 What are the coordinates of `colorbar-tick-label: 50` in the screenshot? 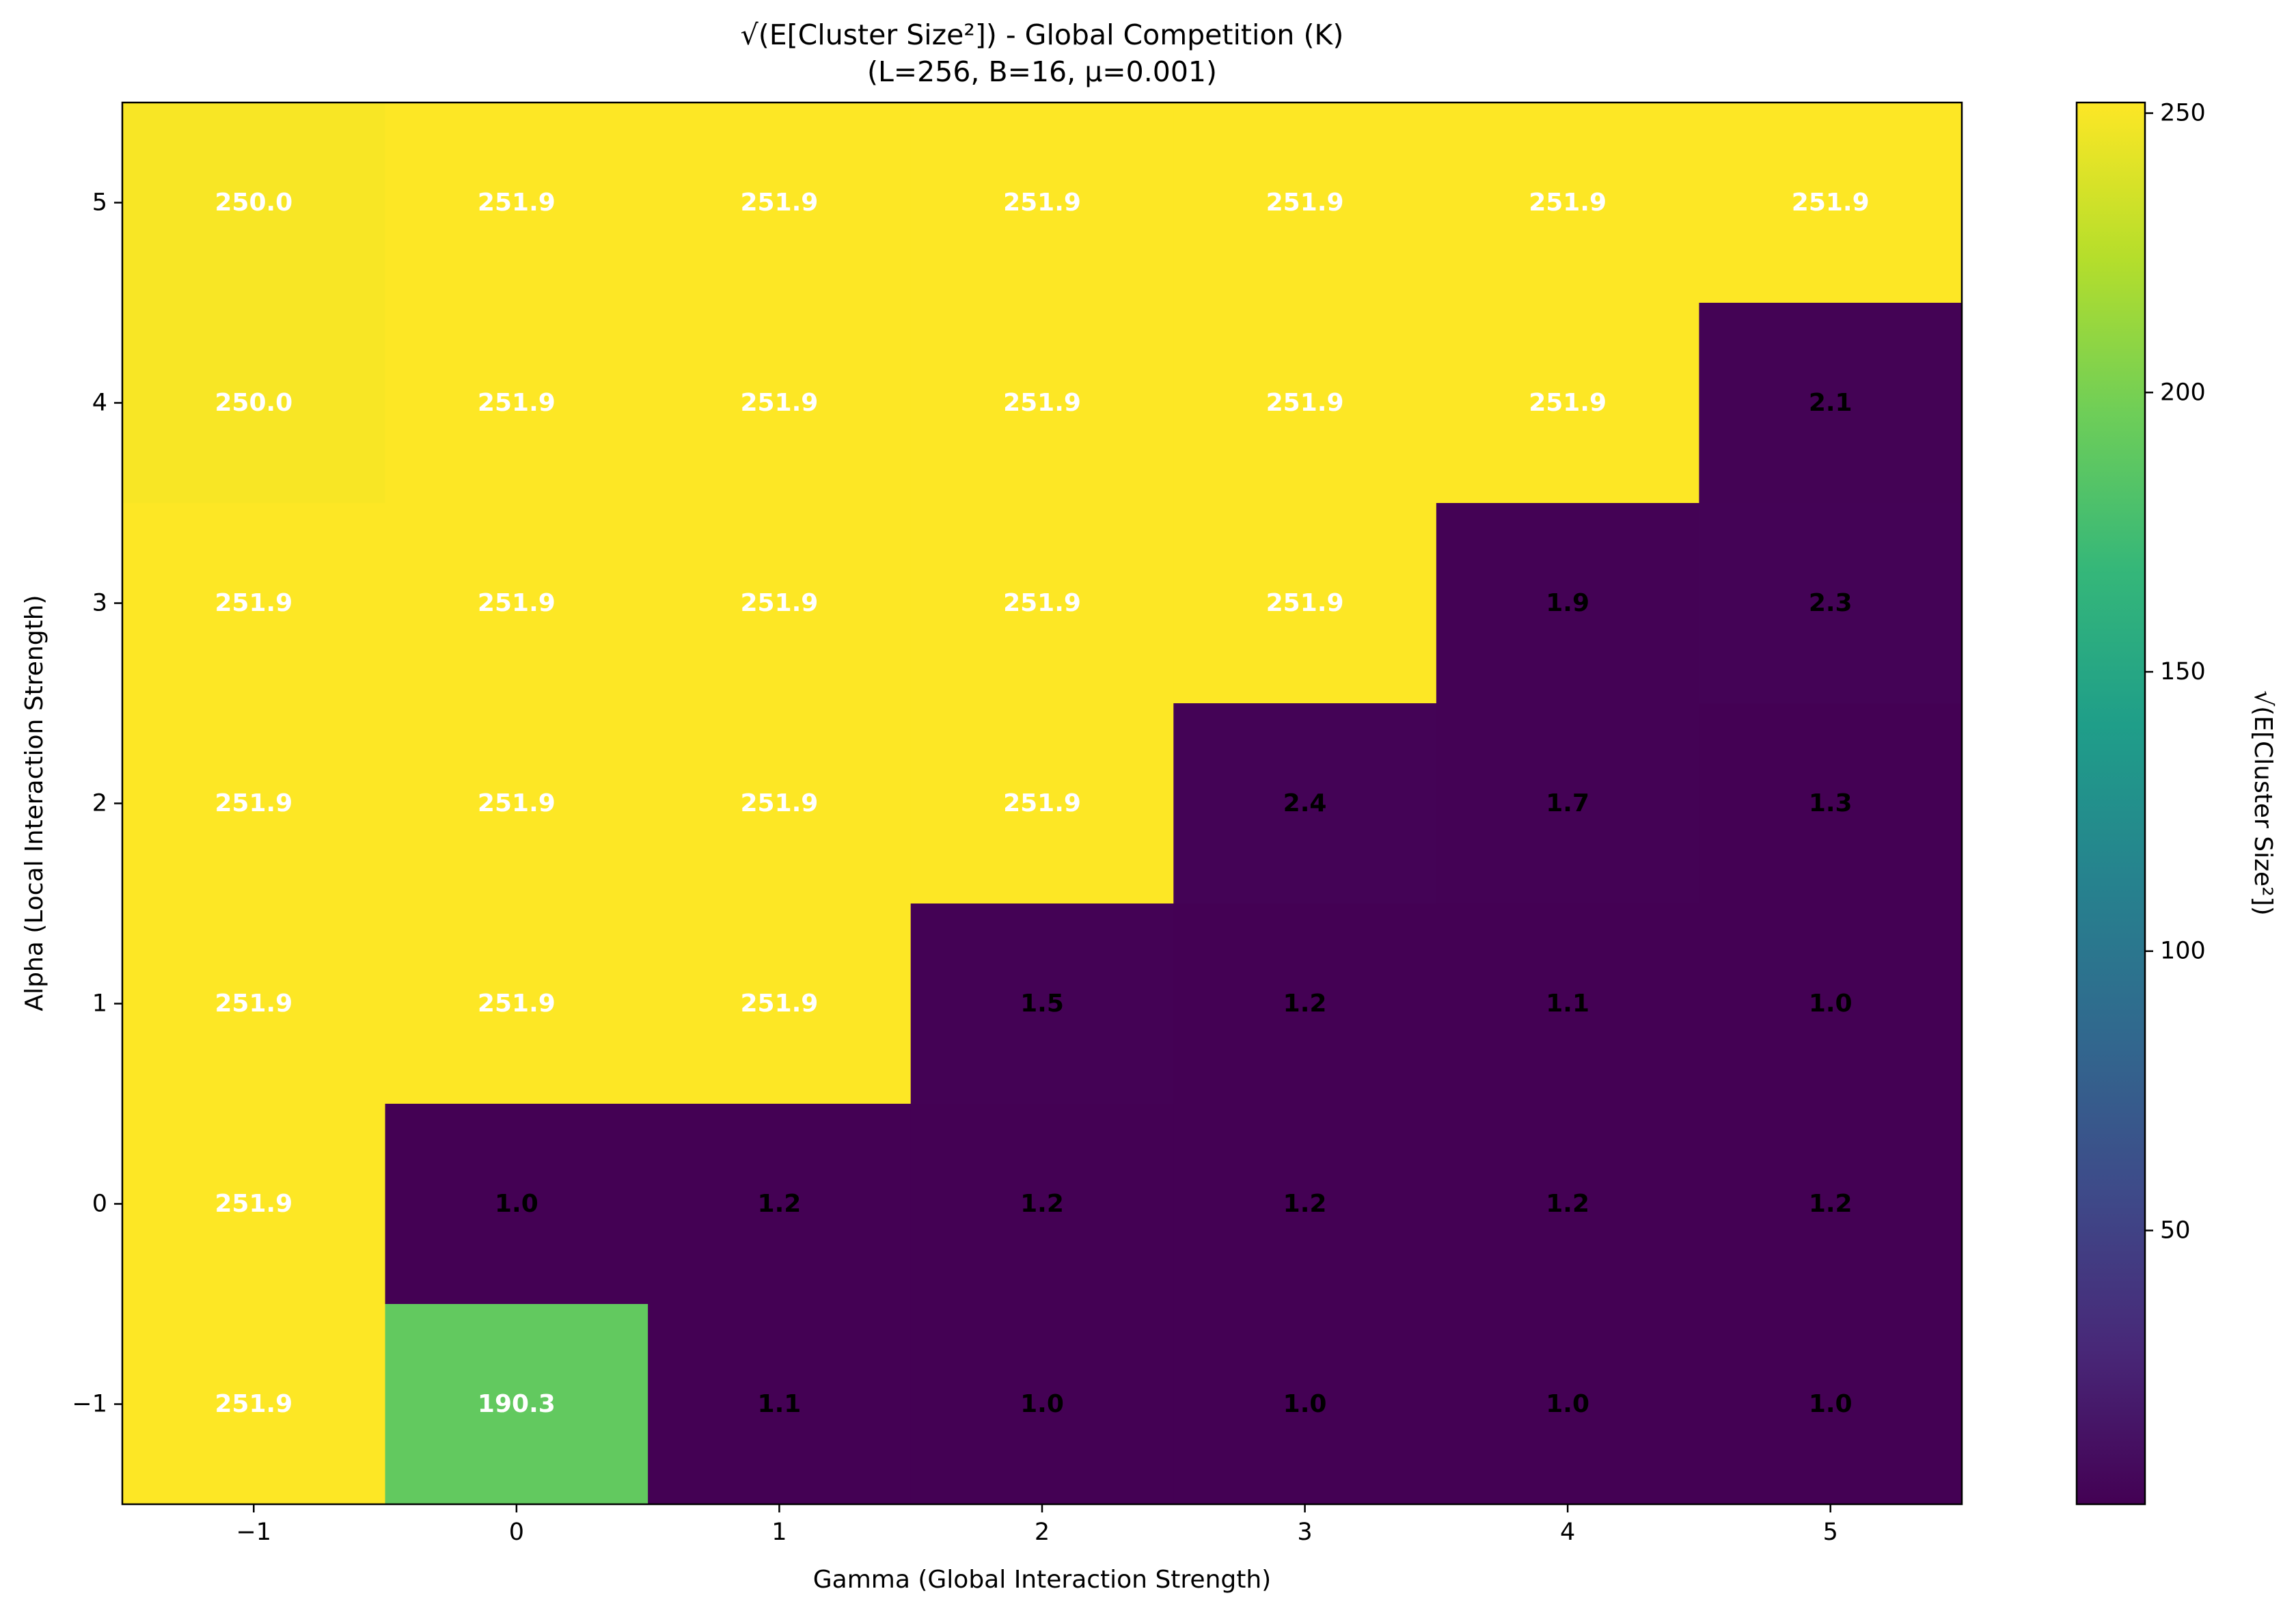 It's located at (2175, 1231).